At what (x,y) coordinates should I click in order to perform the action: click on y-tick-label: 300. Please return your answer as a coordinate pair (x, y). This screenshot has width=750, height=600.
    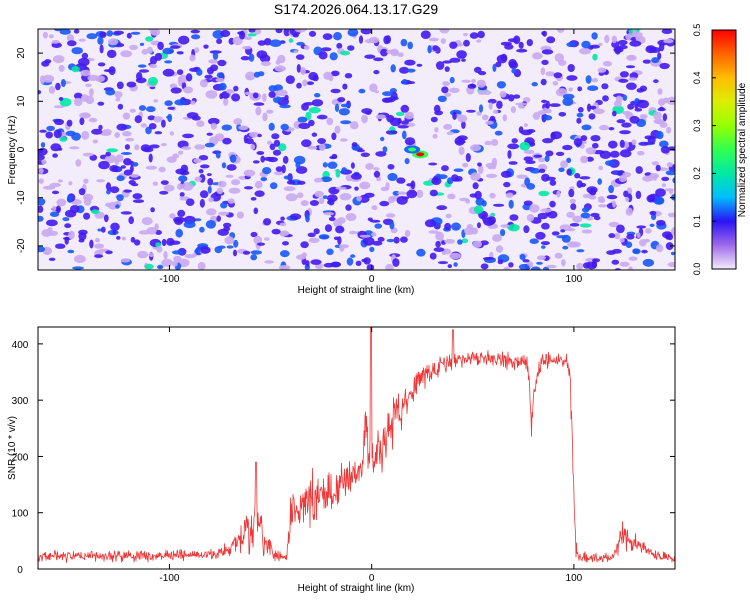
    Looking at the image, I should click on (20, 401).